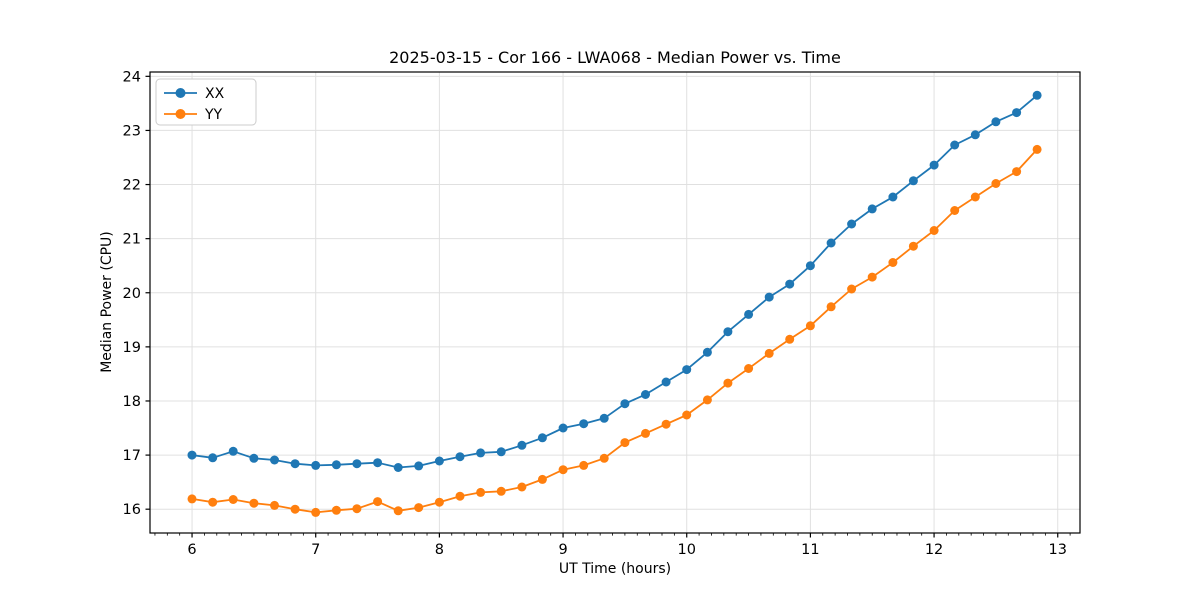 The image size is (1200, 600). I want to click on x-tick-label: 8, so click(439, 550).